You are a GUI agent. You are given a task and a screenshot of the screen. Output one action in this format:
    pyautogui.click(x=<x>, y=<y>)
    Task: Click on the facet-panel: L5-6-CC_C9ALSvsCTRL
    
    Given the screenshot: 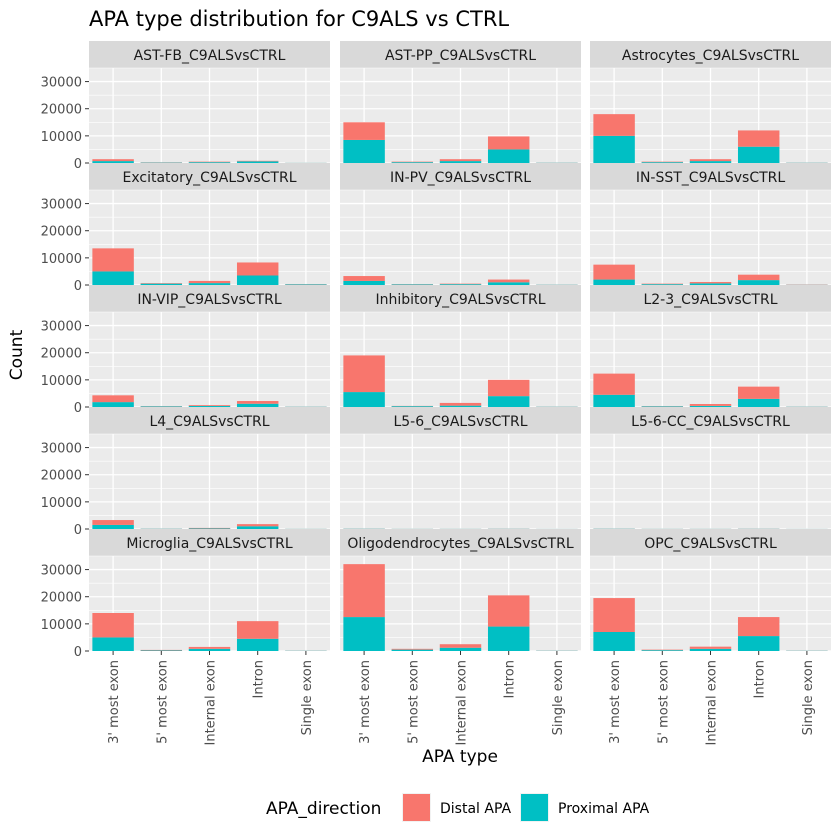 What is the action you would take?
    pyautogui.click(x=710, y=468)
    